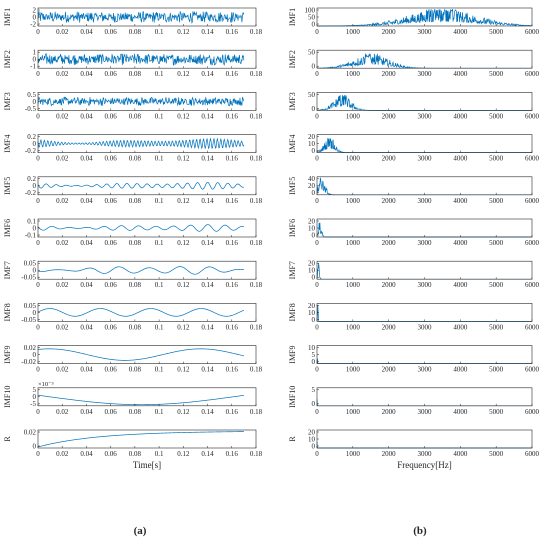 This screenshot has height=541, width=550. I want to click on series-line-a-imf9, so click(140, 354).